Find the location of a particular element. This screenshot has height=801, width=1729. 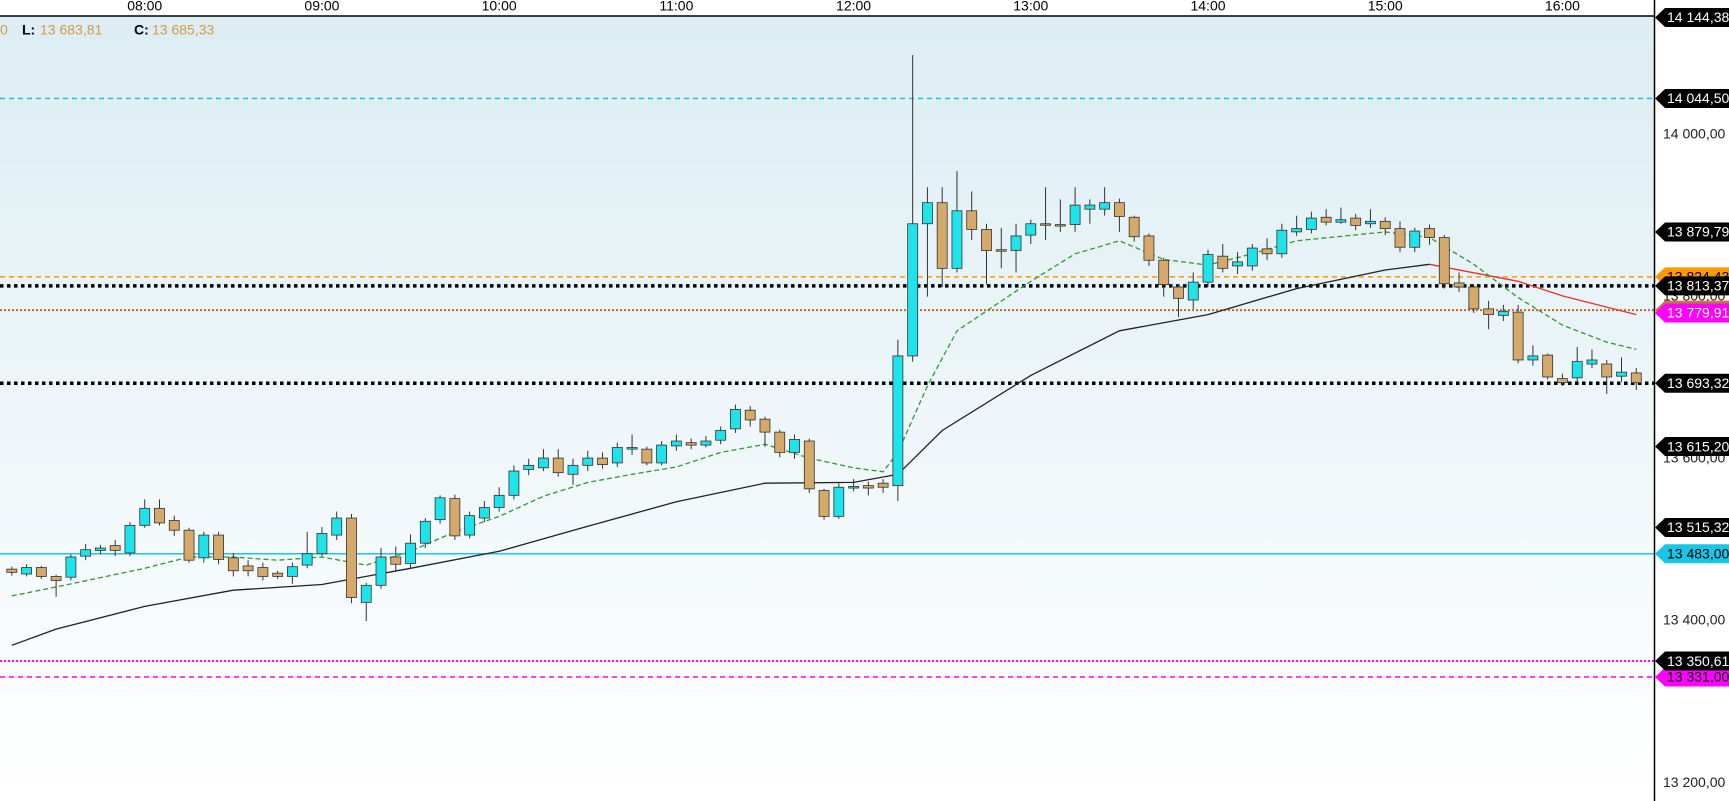

header-value: 13 683,81 is located at coordinates (71, 30).